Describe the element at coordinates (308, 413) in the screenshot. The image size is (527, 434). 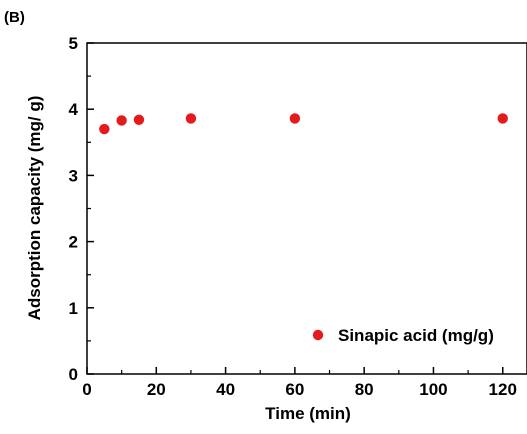
I see `x-axis-title: Time (min)` at that location.